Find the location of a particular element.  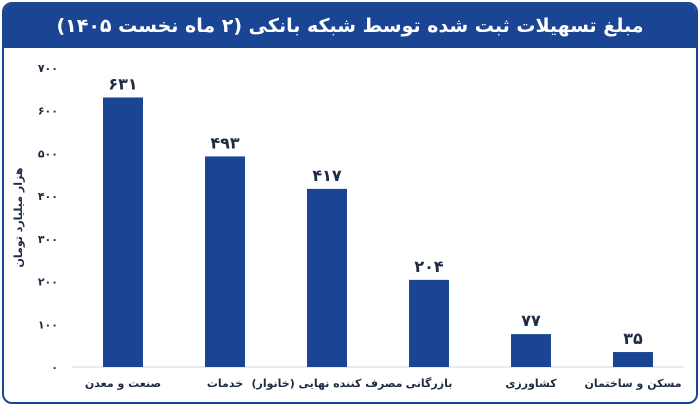

y-tick-label: ۴۰۰ is located at coordinates (48, 196).